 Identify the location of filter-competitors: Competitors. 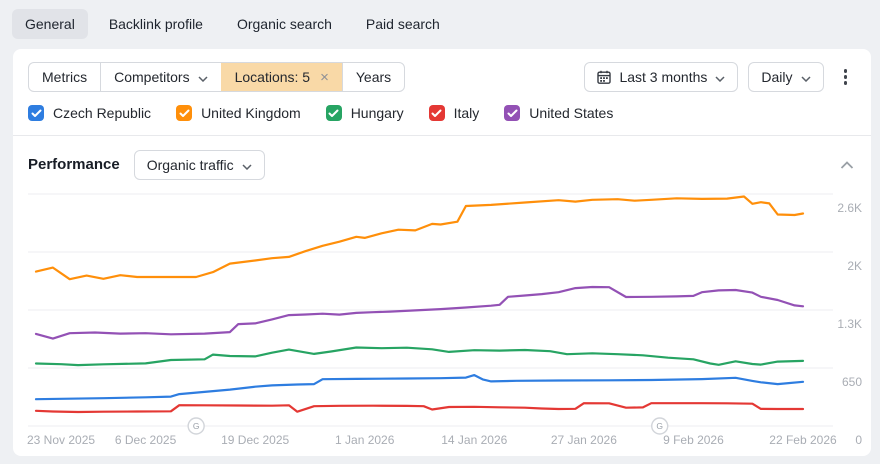
(160, 77).